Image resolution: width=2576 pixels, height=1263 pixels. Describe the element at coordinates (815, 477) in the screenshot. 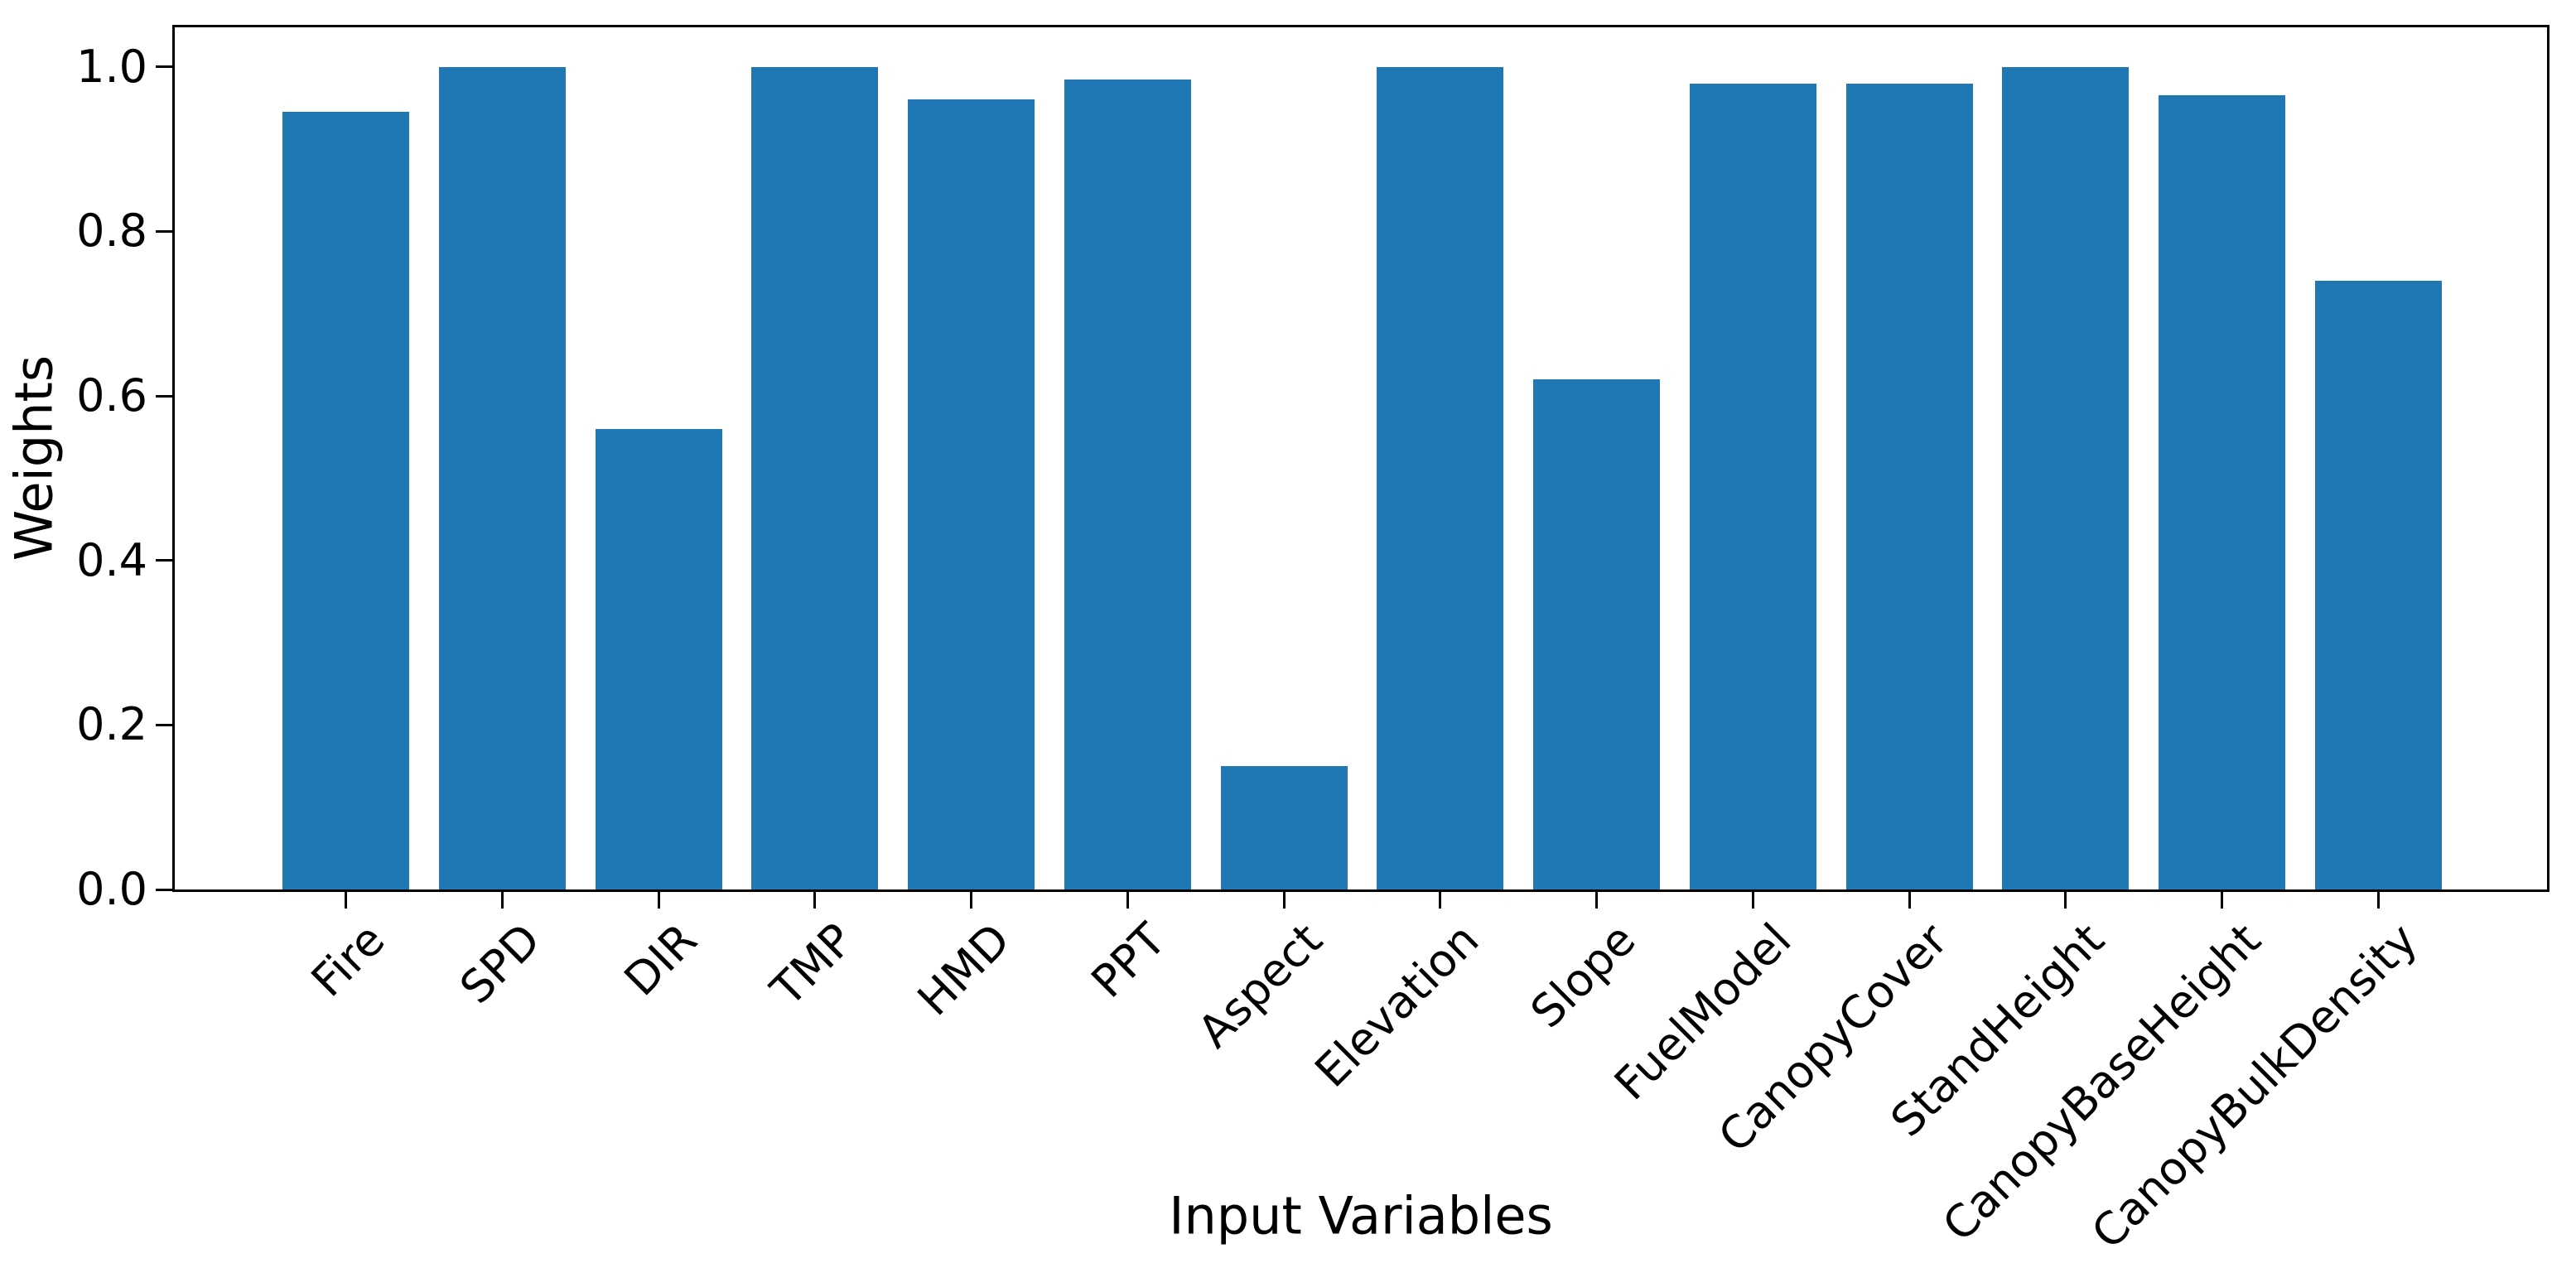

I see `bar-tmp` at that location.